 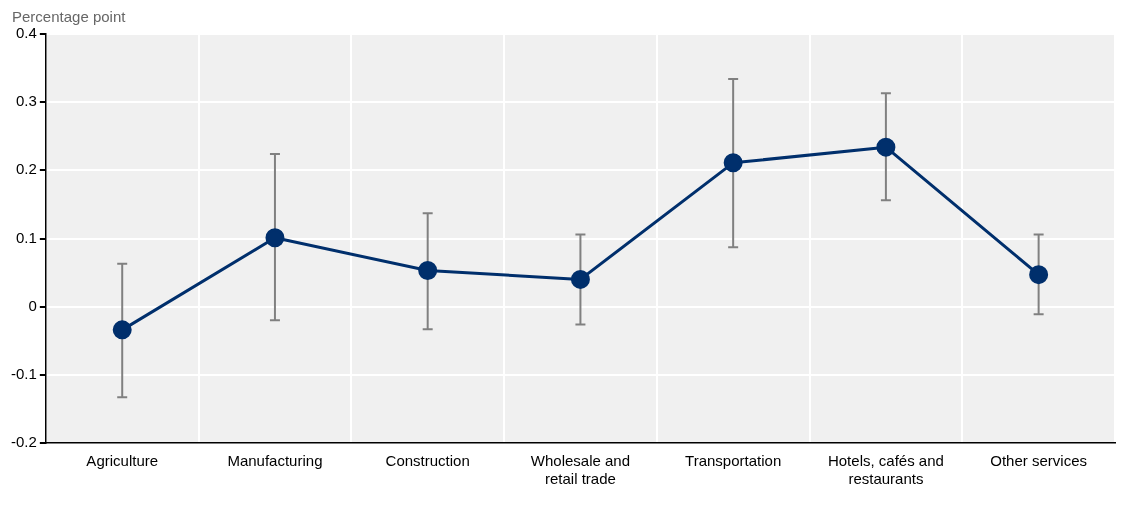 I want to click on y-axis-title: Percentage point, so click(x=69, y=16).